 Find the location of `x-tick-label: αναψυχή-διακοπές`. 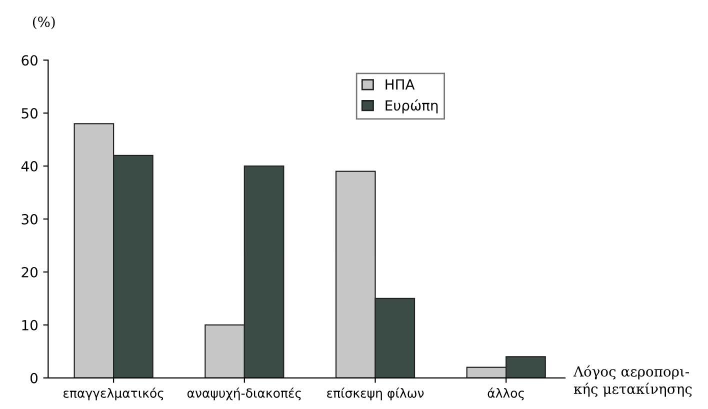

x-tick-label: αναψυχή-διακοπές is located at coordinates (244, 394).